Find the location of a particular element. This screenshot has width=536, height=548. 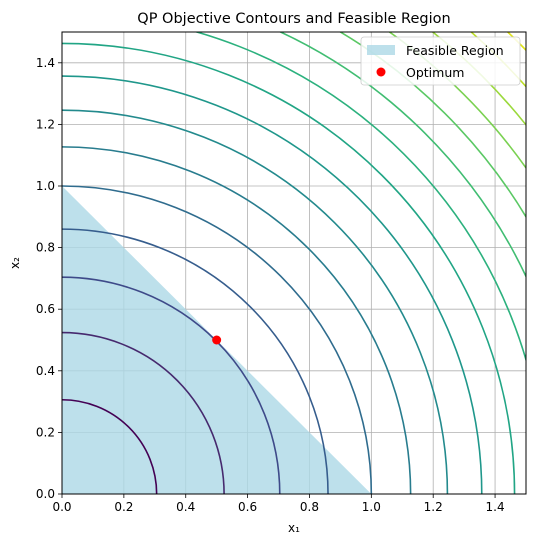

legend-label-optimum: Optimum is located at coordinates (435, 72).